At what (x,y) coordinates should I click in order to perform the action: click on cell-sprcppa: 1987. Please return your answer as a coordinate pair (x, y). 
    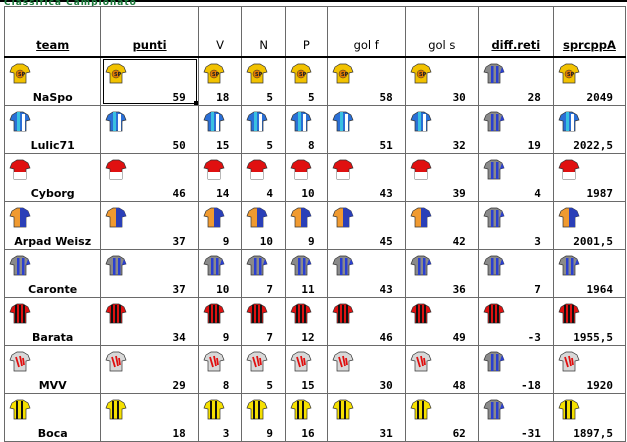
    Looking at the image, I should click on (589, 177).